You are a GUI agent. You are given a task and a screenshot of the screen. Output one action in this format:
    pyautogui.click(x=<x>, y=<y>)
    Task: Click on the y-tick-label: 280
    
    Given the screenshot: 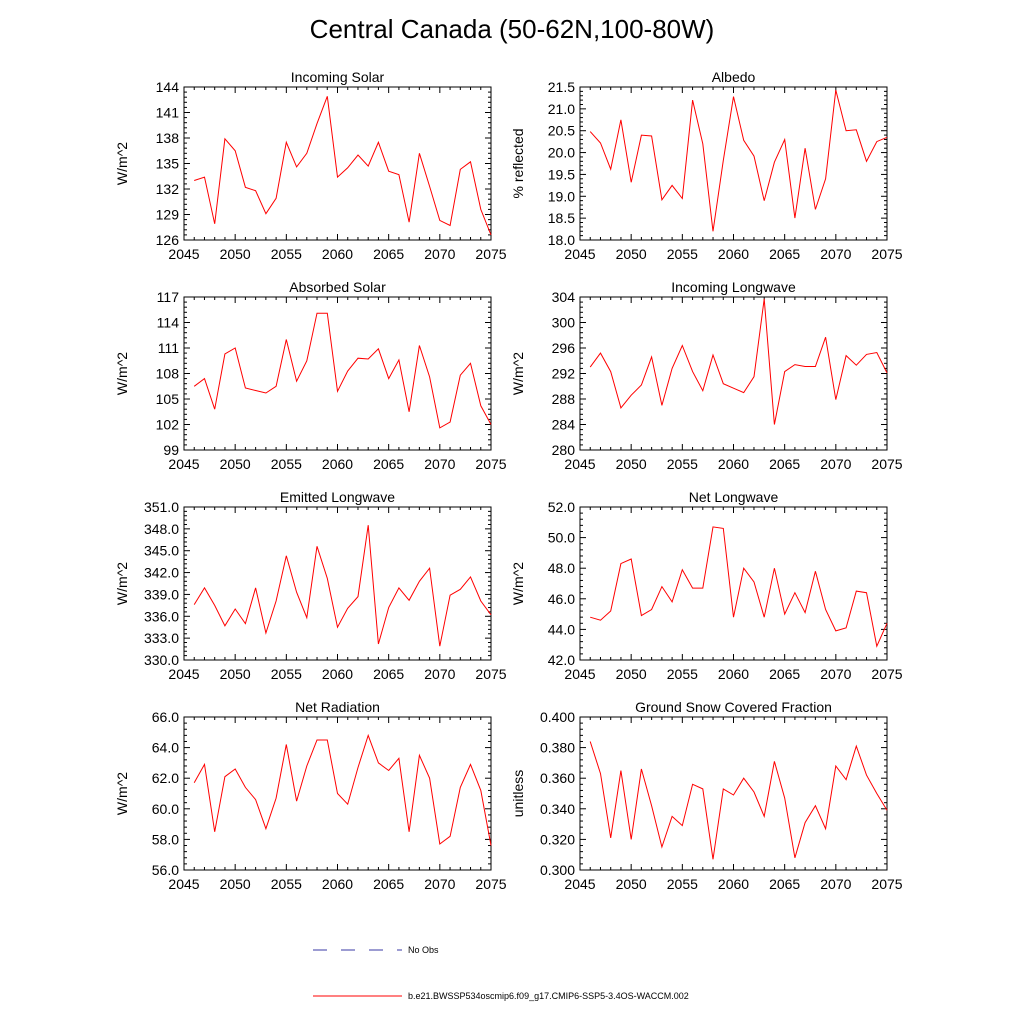 What is the action you would take?
    pyautogui.click(x=564, y=450)
    